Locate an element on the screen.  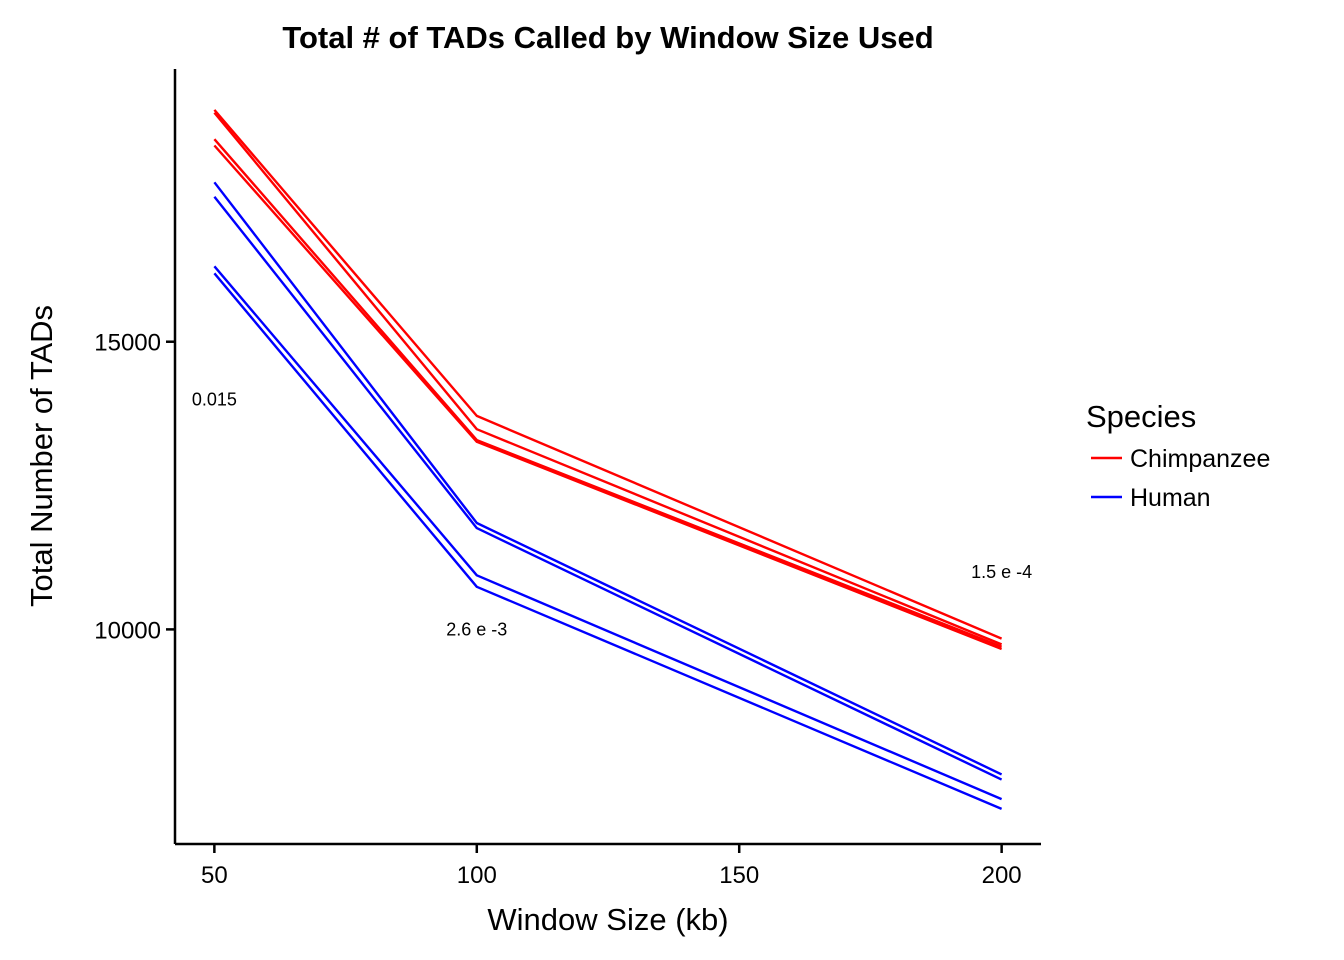
x-tick-label: 50 is located at coordinates (214, 875).